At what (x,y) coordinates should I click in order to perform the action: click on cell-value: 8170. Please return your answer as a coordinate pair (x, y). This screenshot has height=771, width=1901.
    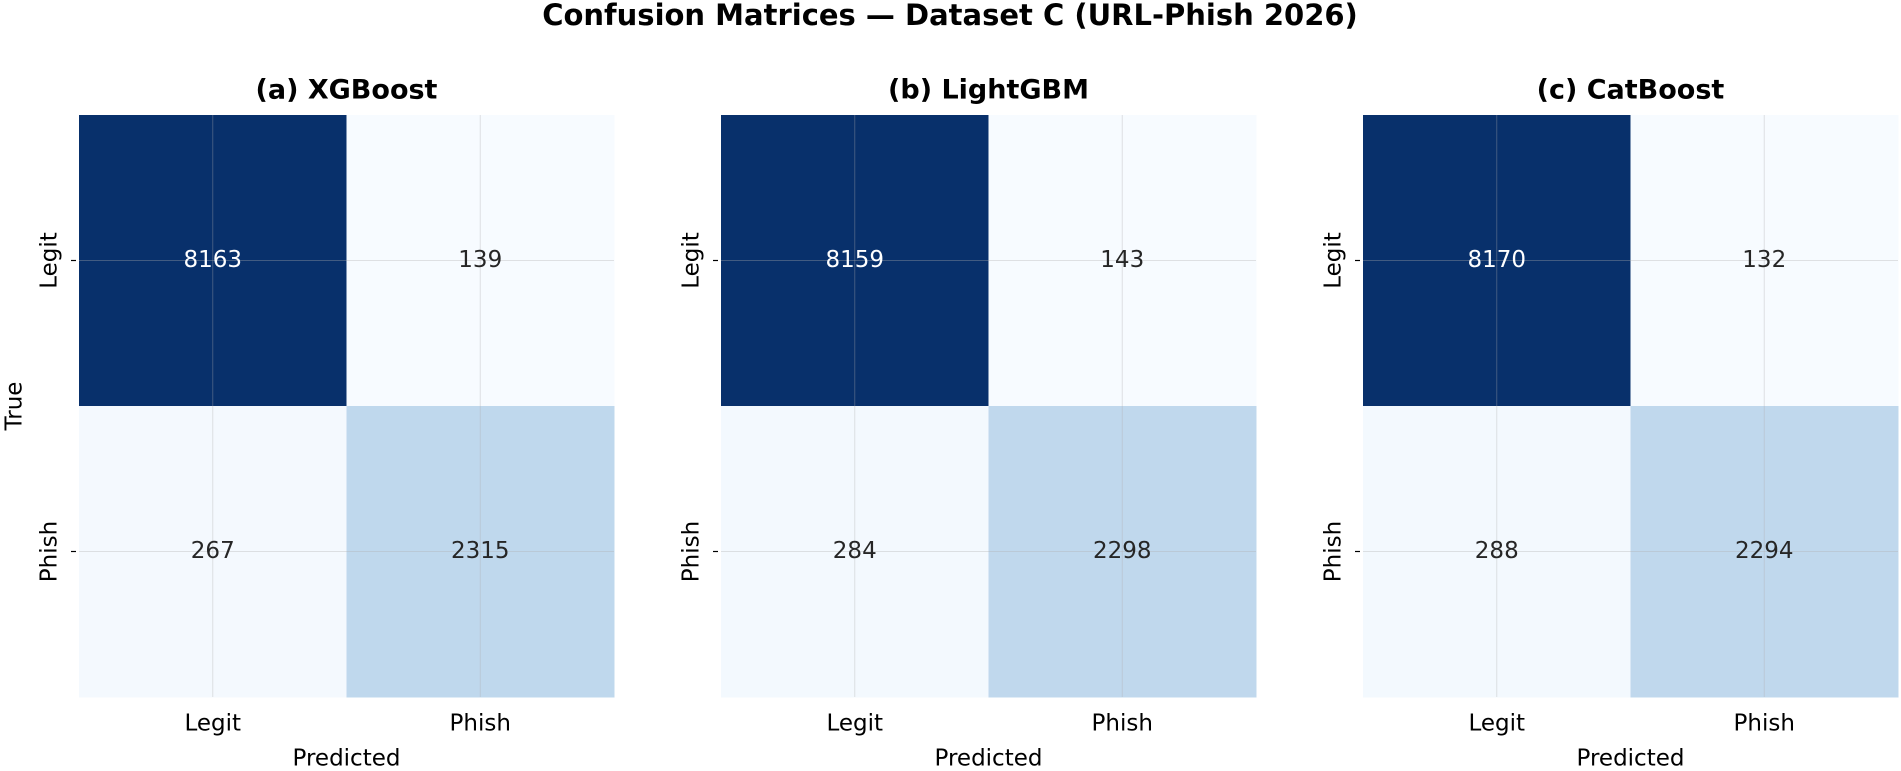
    Looking at the image, I should click on (1496, 260).